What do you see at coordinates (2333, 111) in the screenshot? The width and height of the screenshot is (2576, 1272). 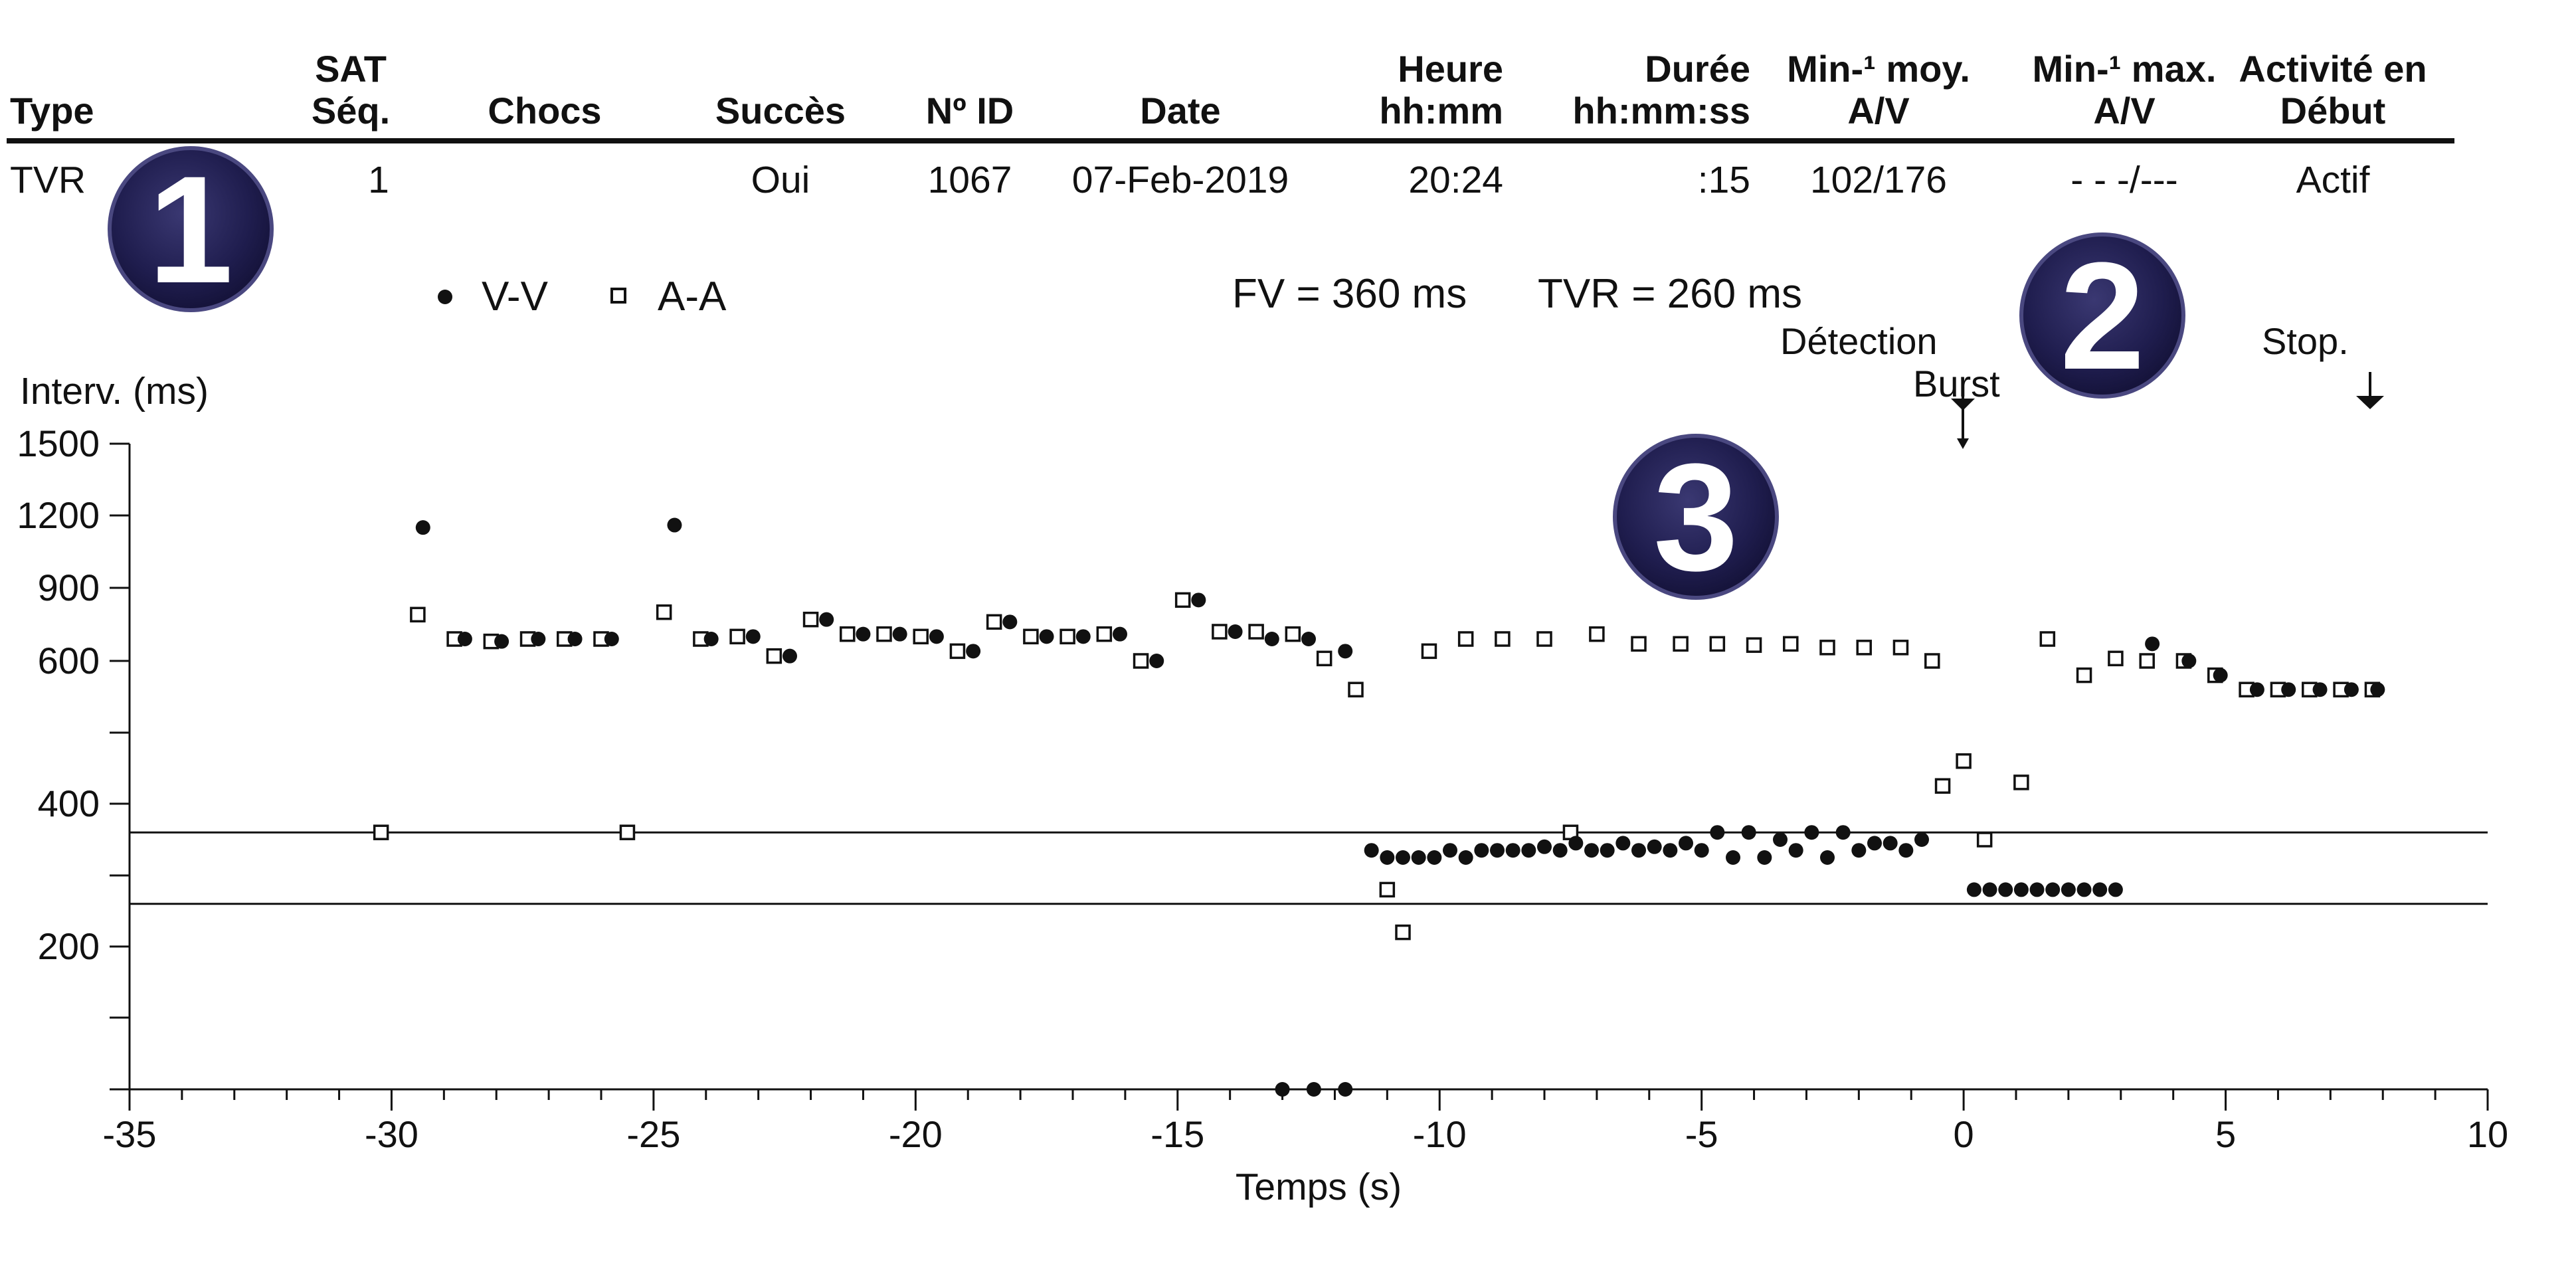 I see `header-activite-line2: Début` at bounding box center [2333, 111].